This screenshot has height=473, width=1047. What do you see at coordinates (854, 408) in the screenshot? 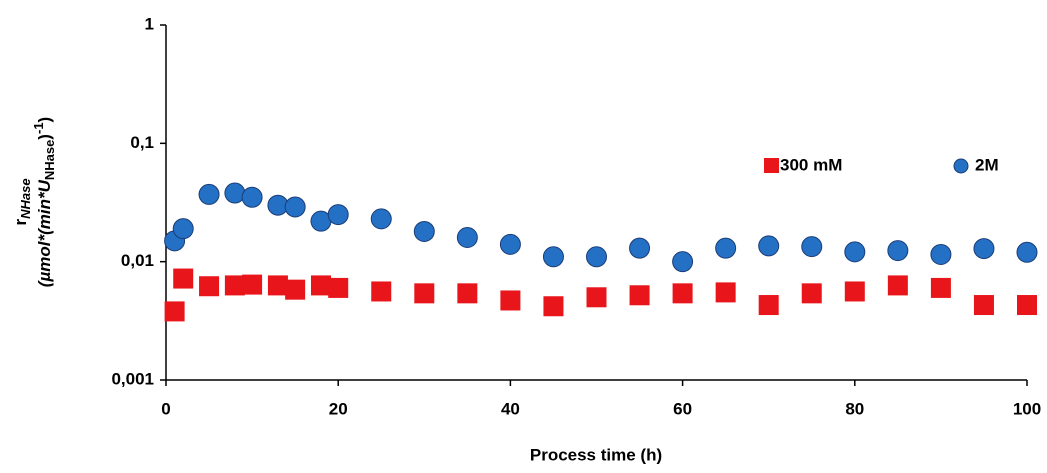
I see `x-tick-label: 80` at bounding box center [854, 408].